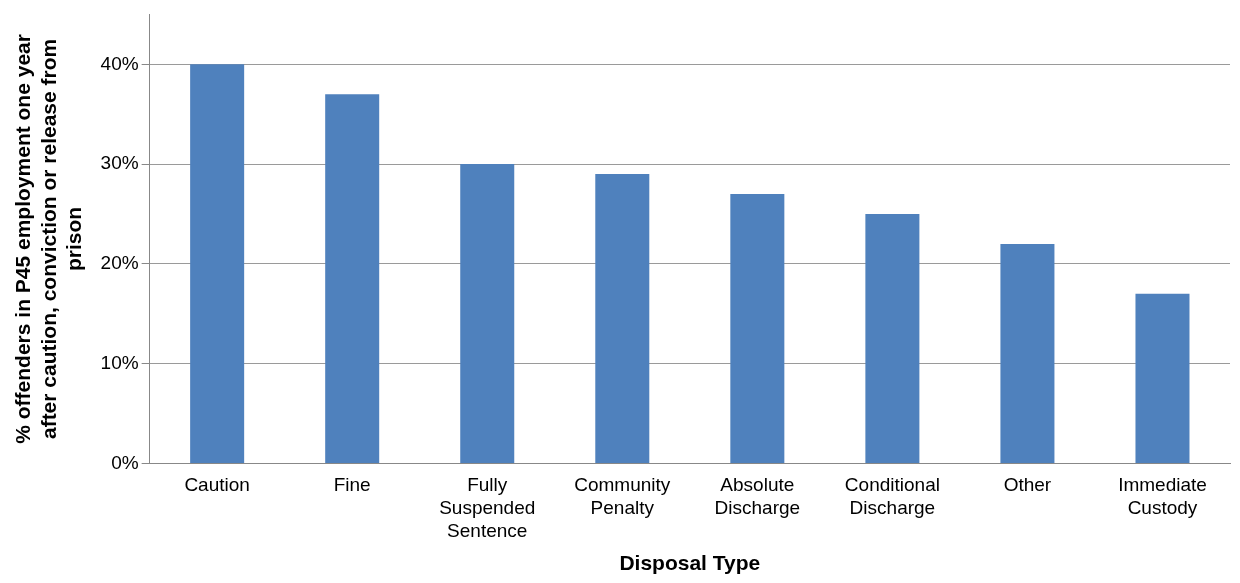  What do you see at coordinates (352, 485) in the screenshot?
I see `x-tick-label: Fine` at bounding box center [352, 485].